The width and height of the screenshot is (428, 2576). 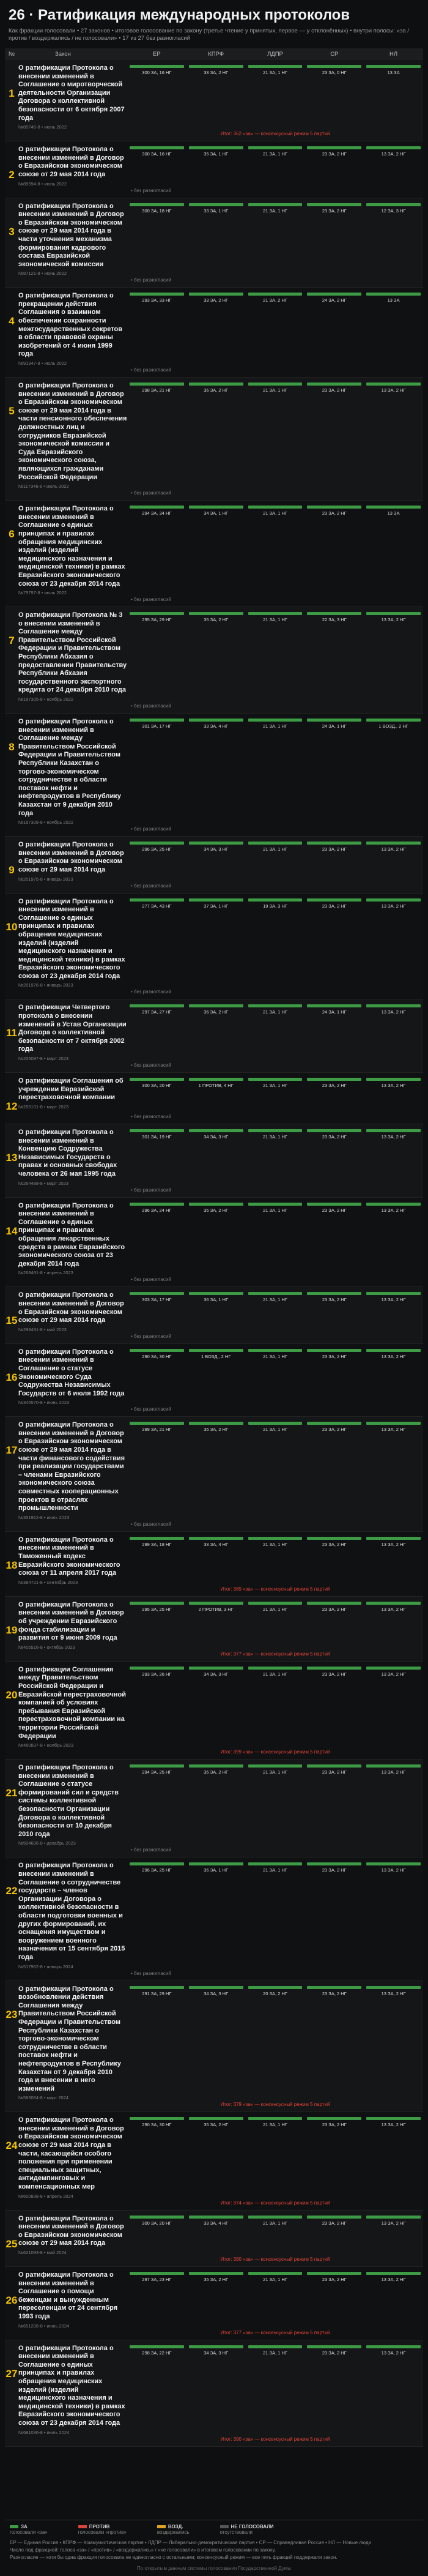 What do you see at coordinates (12, 1695) in the screenshot?
I see `row-number: 20` at bounding box center [12, 1695].